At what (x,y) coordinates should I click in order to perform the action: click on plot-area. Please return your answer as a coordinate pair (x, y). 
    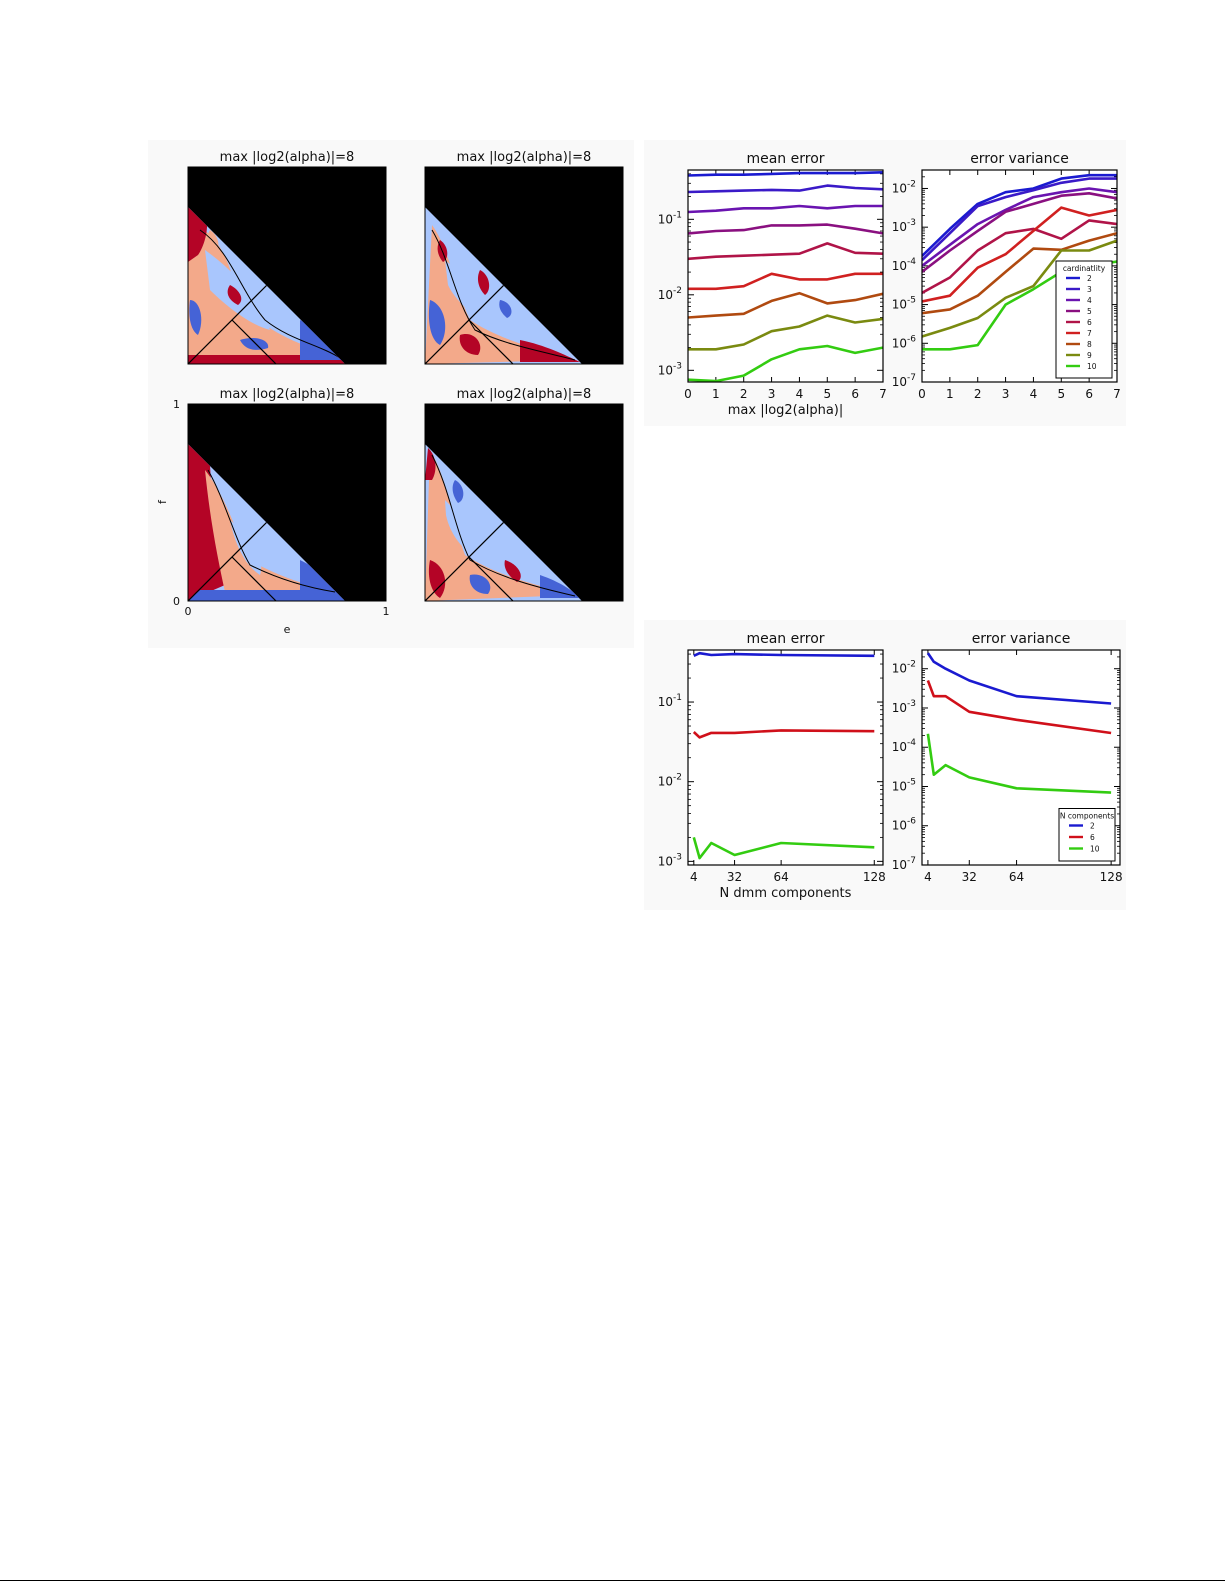
    Looking at the image, I should click on (785, 757).